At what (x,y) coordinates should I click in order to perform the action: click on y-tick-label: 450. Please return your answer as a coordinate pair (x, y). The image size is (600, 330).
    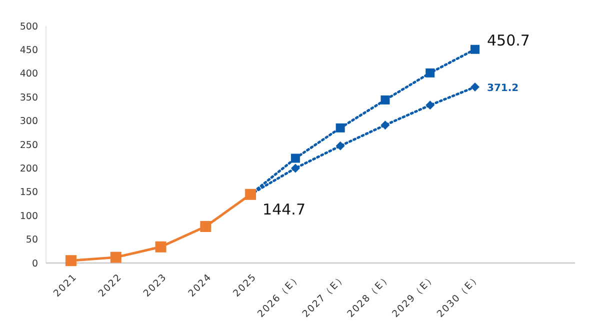
    Looking at the image, I should click on (29, 50).